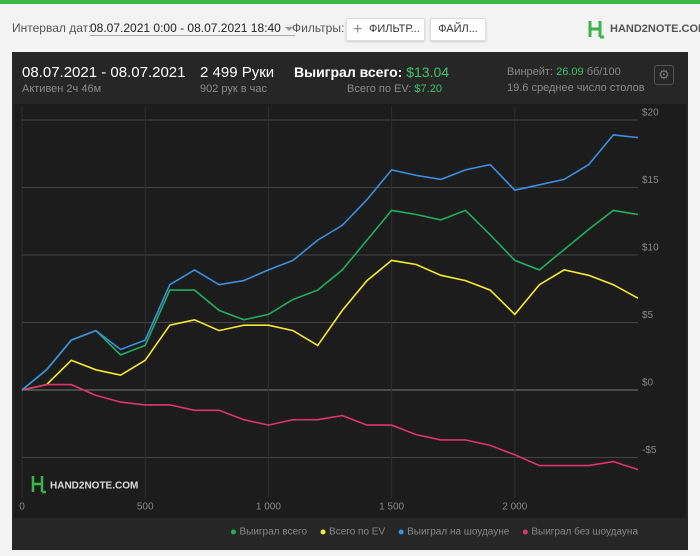 The width and height of the screenshot is (700, 556). What do you see at coordinates (145, 507) in the screenshot?
I see `x-tick-label: 500` at bounding box center [145, 507].